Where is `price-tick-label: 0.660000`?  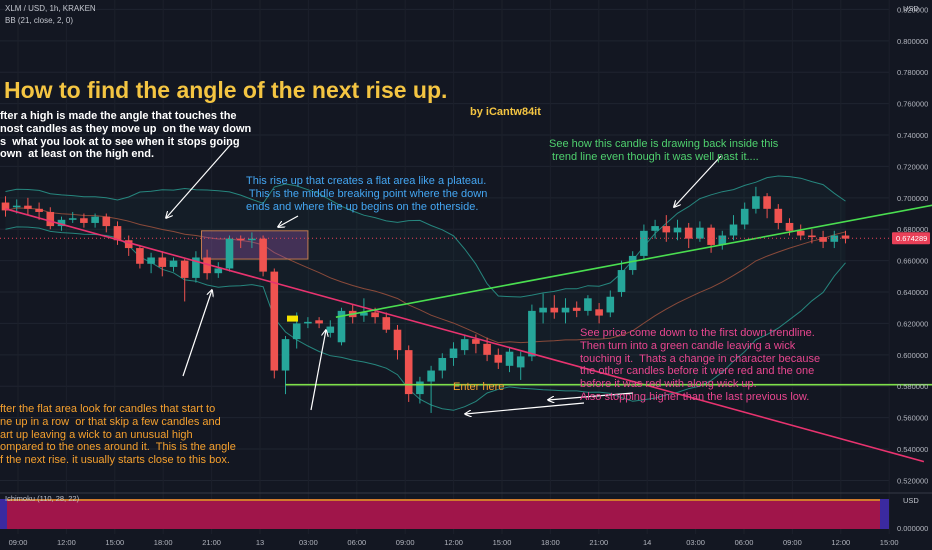
price-tick-label: 0.660000 is located at coordinates (912, 261).